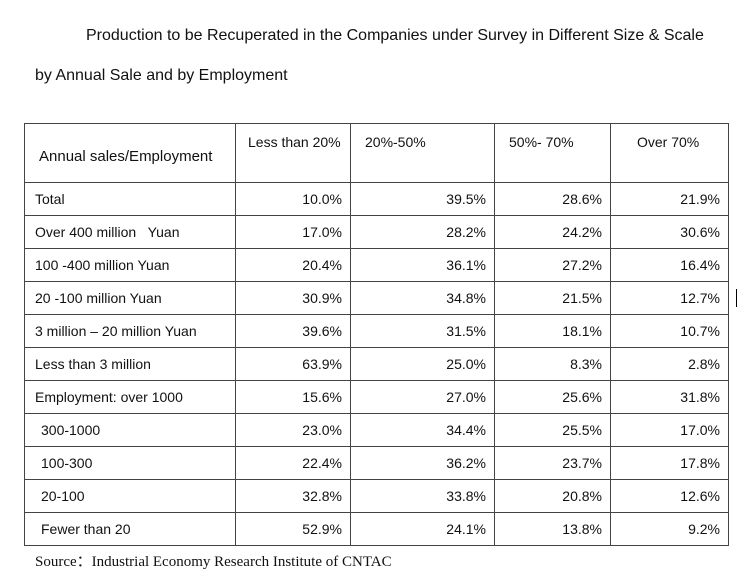 This screenshot has height=586, width=756. Describe the element at coordinates (668, 142) in the screenshot. I see `header-col-4-label: Over 70%` at that location.